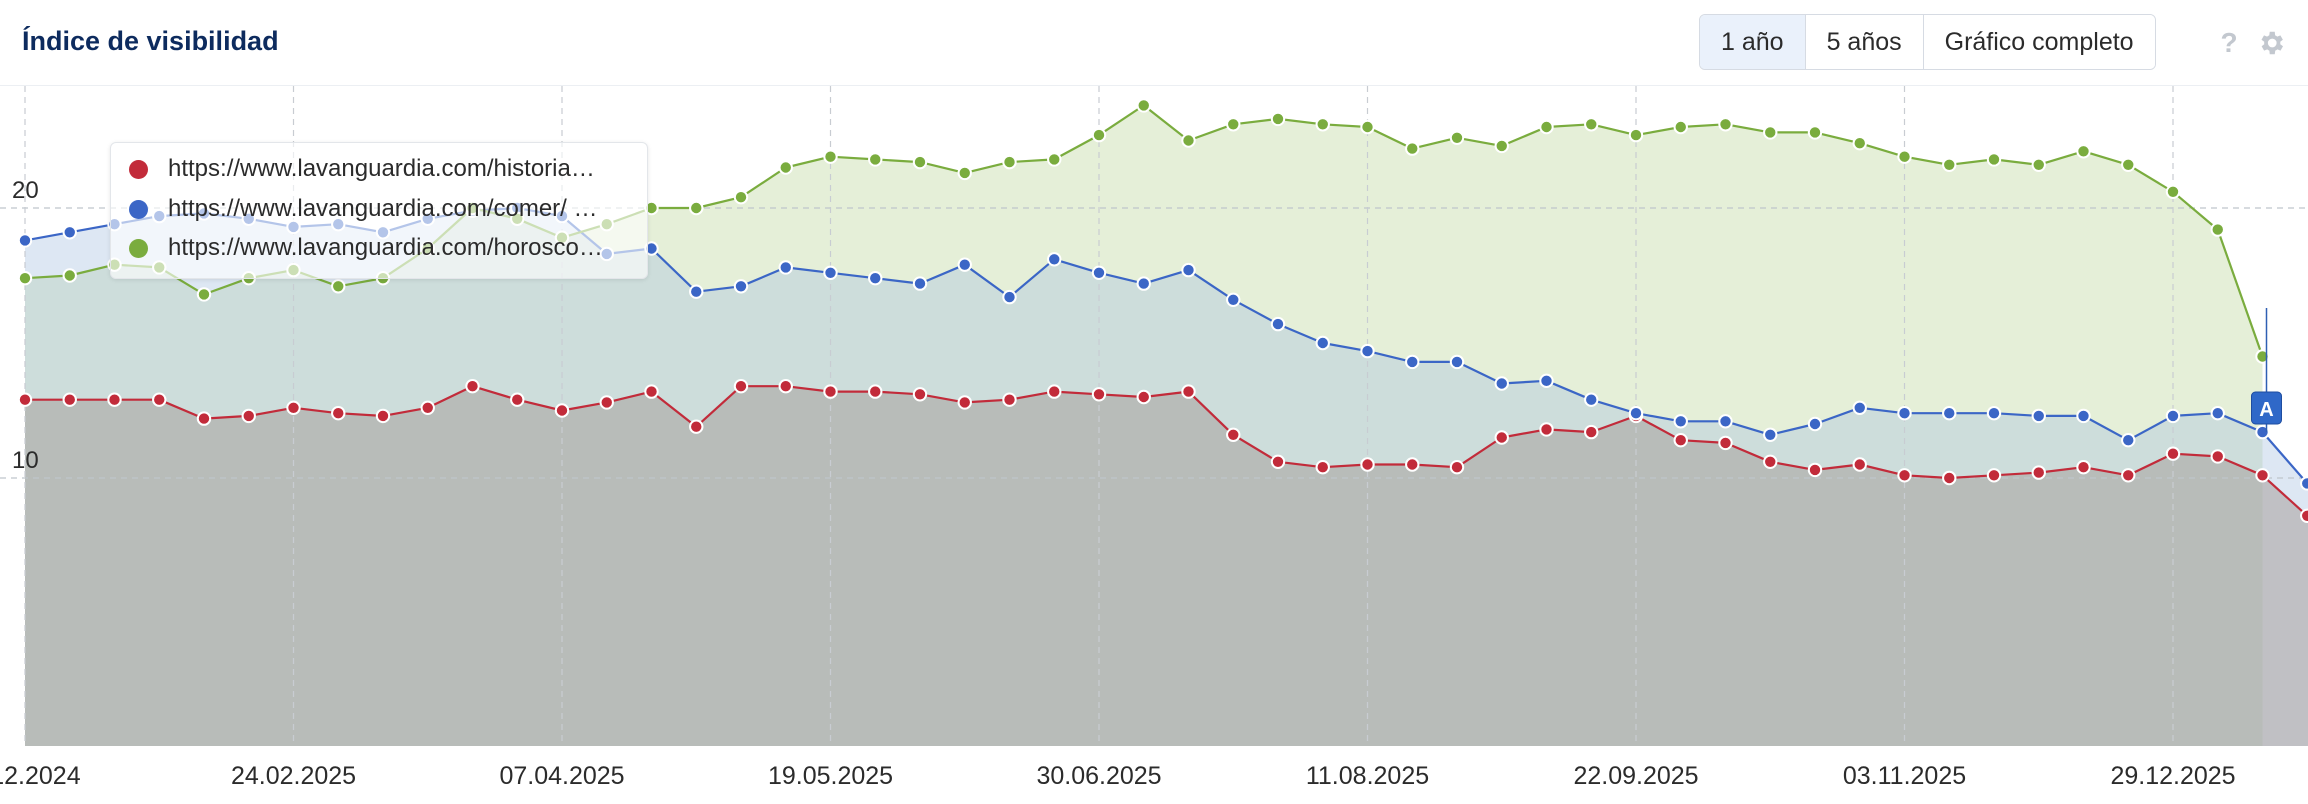 The width and height of the screenshot is (2308, 804). What do you see at coordinates (830, 776) in the screenshot?
I see `x-tick-label: 19.05.2025` at bounding box center [830, 776].